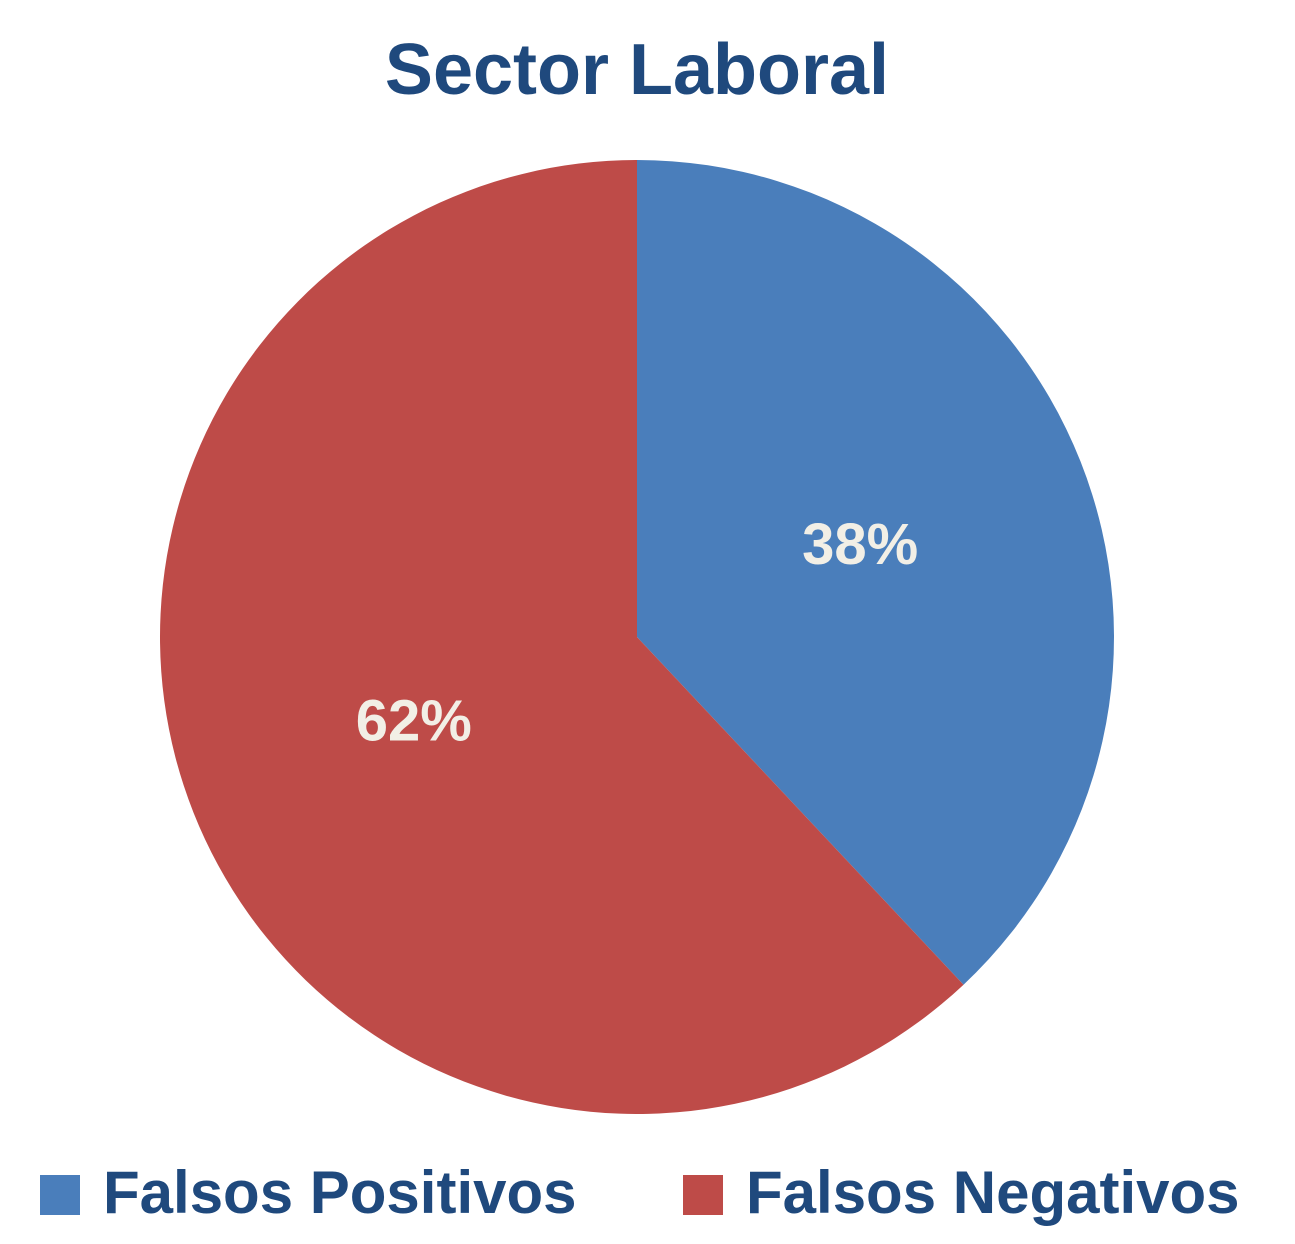 The height and width of the screenshot is (1244, 1295). Describe the element at coordinates (414, 721) in the screenshot. I see `data-label: 62%` at that location.